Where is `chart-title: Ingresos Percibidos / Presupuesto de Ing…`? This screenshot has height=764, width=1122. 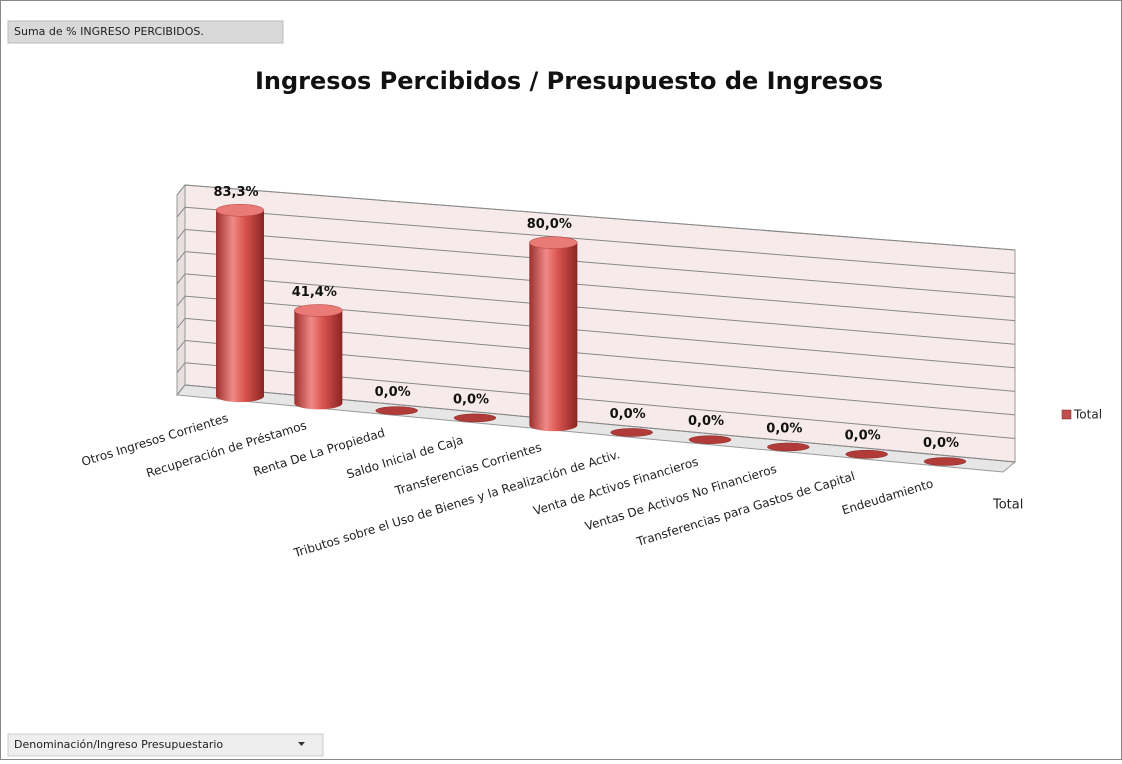
chart-title: Ingresos Percibidos / Presupuesto de Ing… is located at coordinates (569, 81).